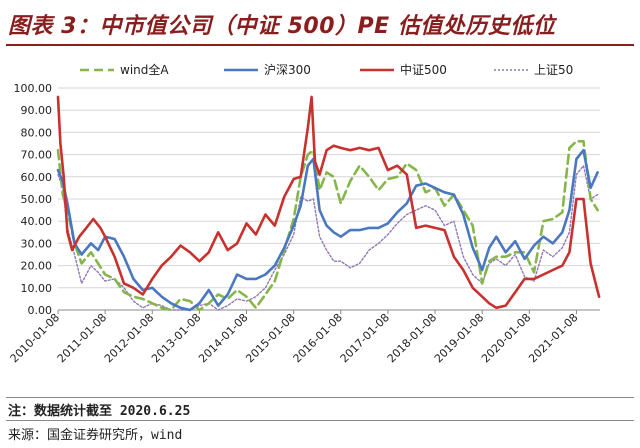 Image resolution: width=640 pixels, height=448 pixels. Describe the element at coordinates (423, 69) in the screenshot. I see `legend-label-zz500: 中证500` at that location.